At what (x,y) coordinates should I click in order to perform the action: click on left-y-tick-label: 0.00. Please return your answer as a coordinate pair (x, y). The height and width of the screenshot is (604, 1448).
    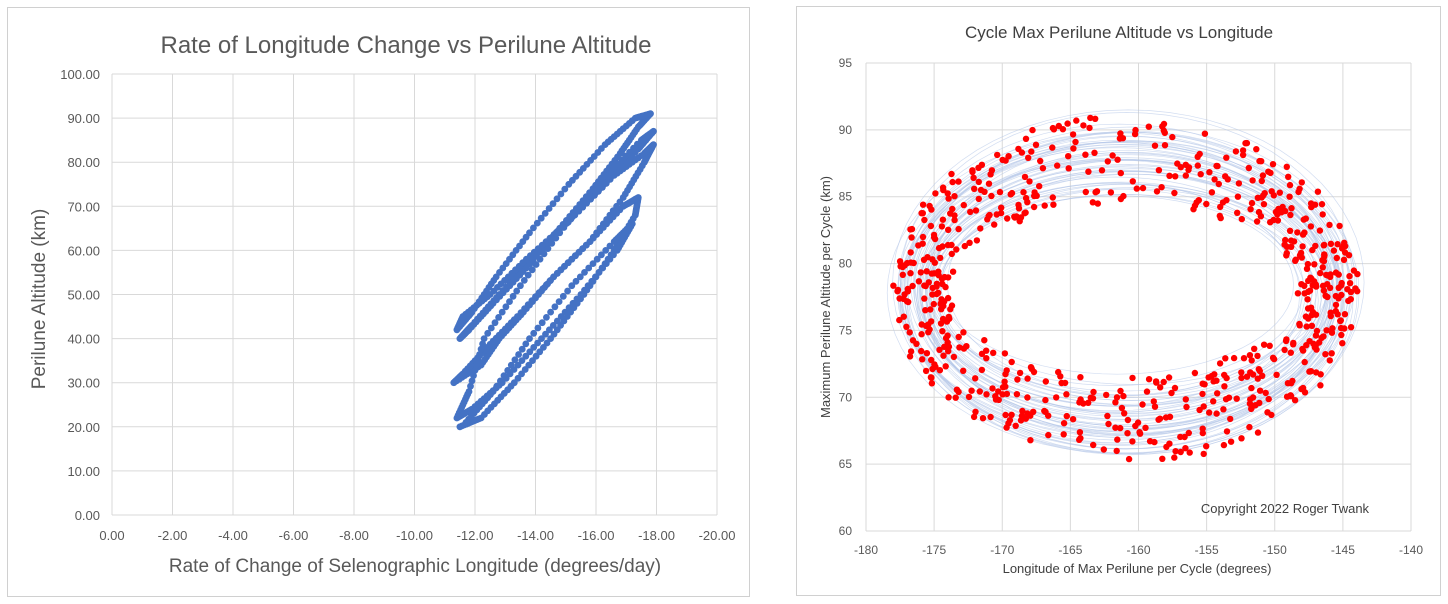
    Looking at the image, I should click on (87, 515).